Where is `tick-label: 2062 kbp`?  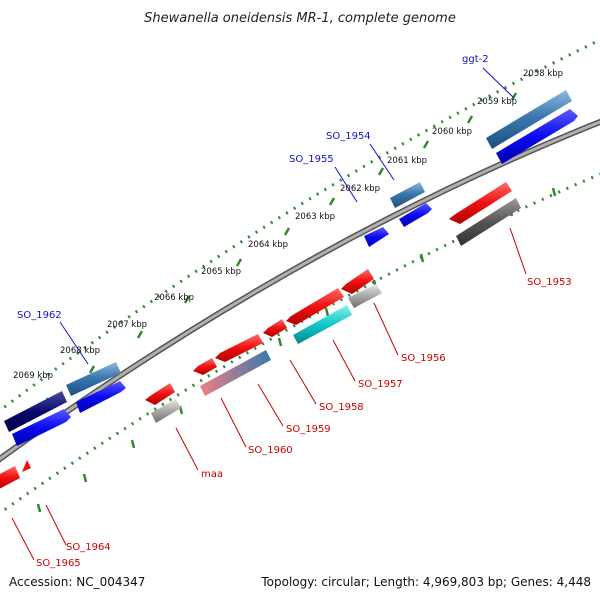
tick-label: 2062 kbp is located at coordinates (360, 189).